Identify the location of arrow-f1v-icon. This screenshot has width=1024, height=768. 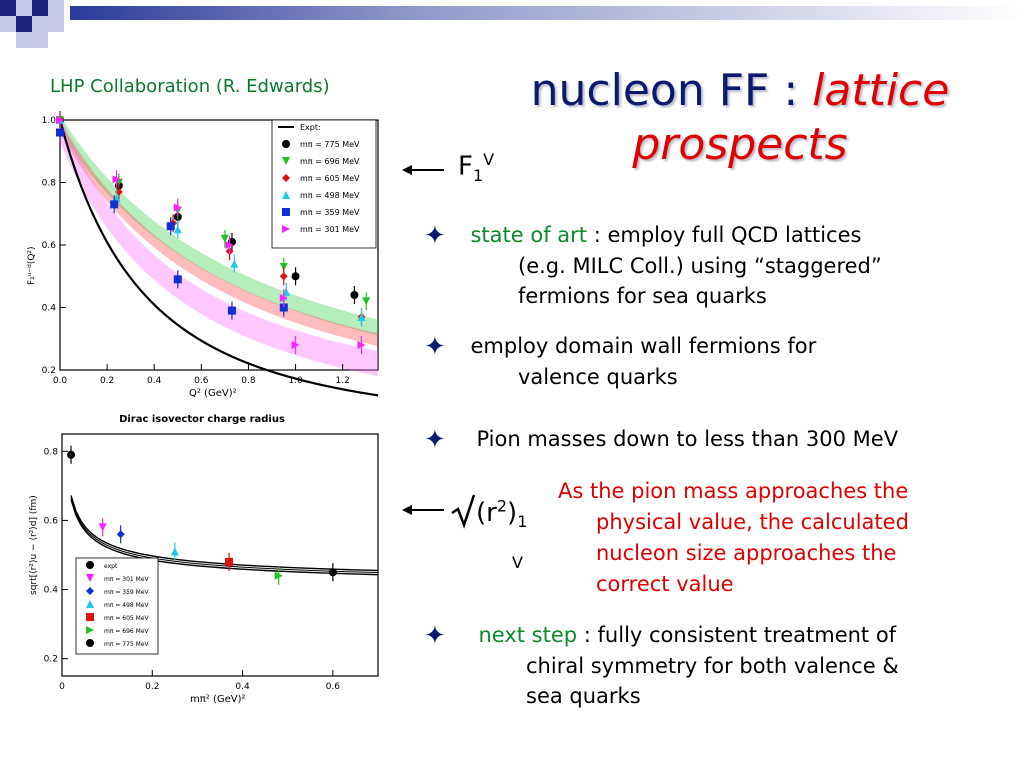
(423, 170).